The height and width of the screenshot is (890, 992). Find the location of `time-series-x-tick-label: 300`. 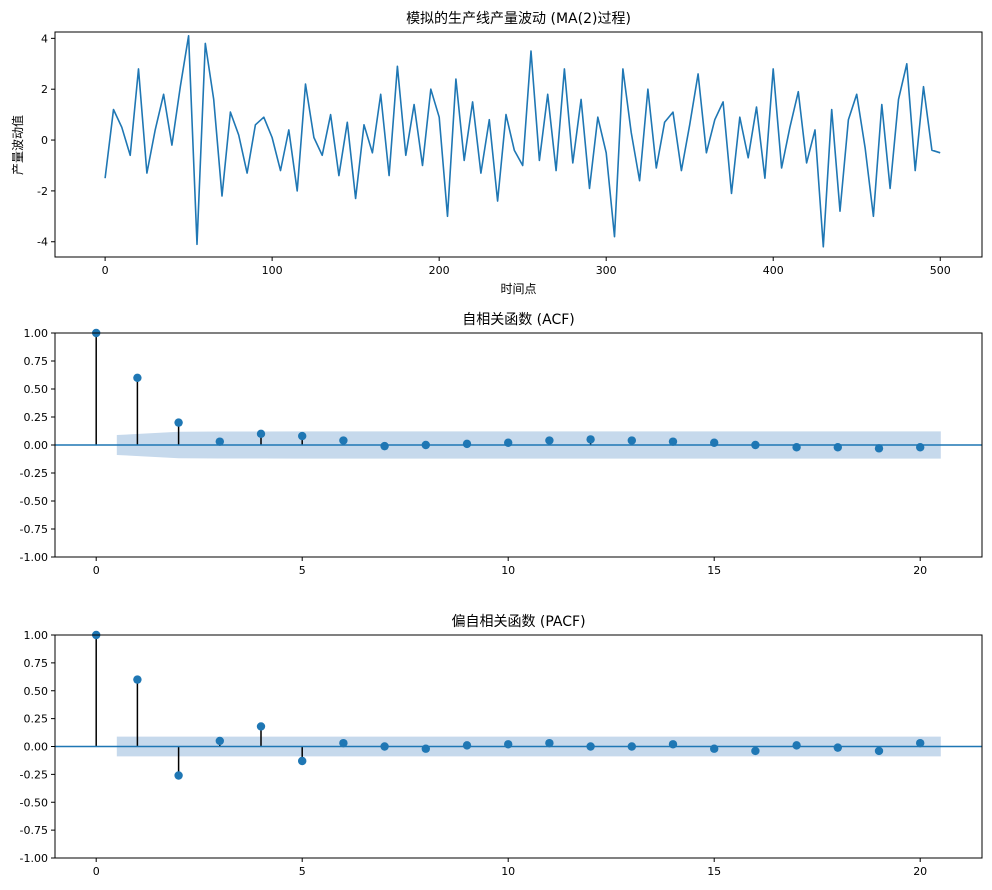

time-series-x-tick-label: 300 is located at coordinates (606, 270).